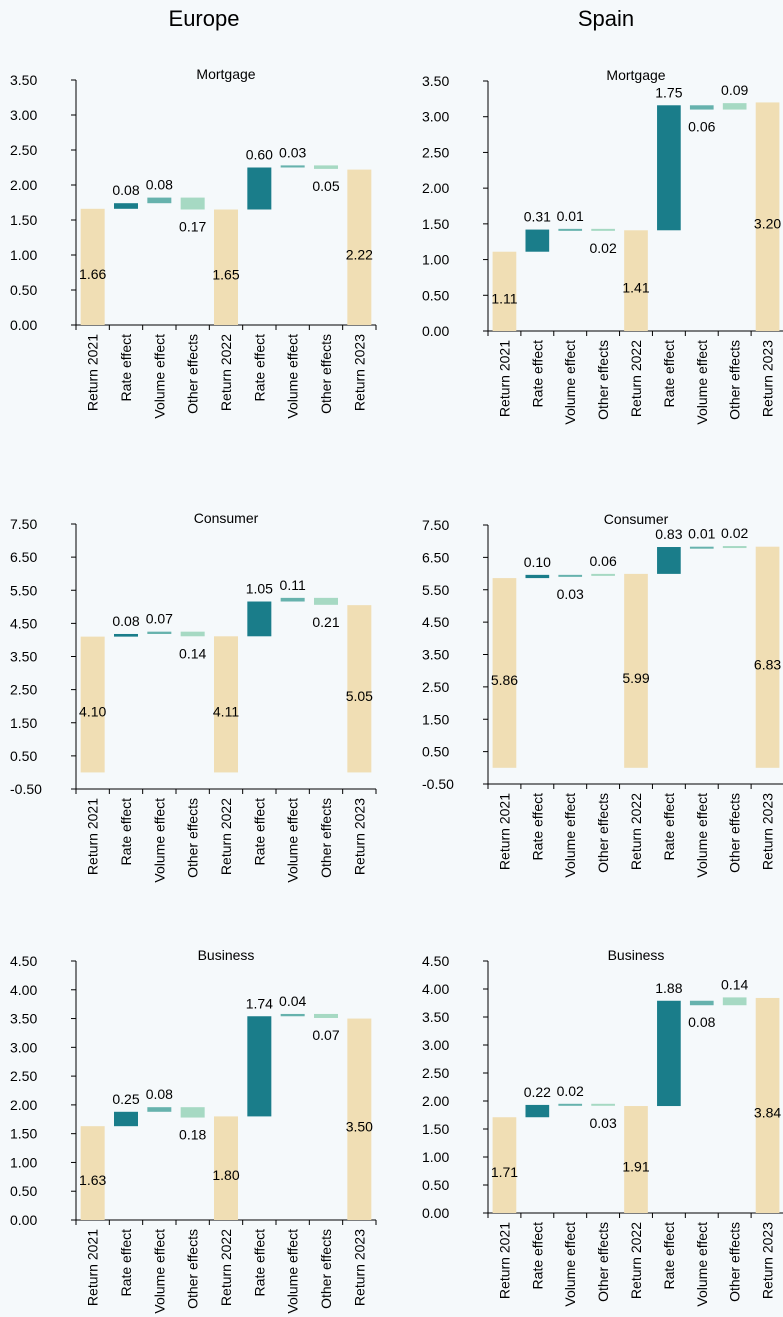 The width and height of the screenshot is (783, 1317). What do you see at coordinates (359, 696) in the screenshot?
I see `data-label: 5.05` at bounding box center [359, 696].